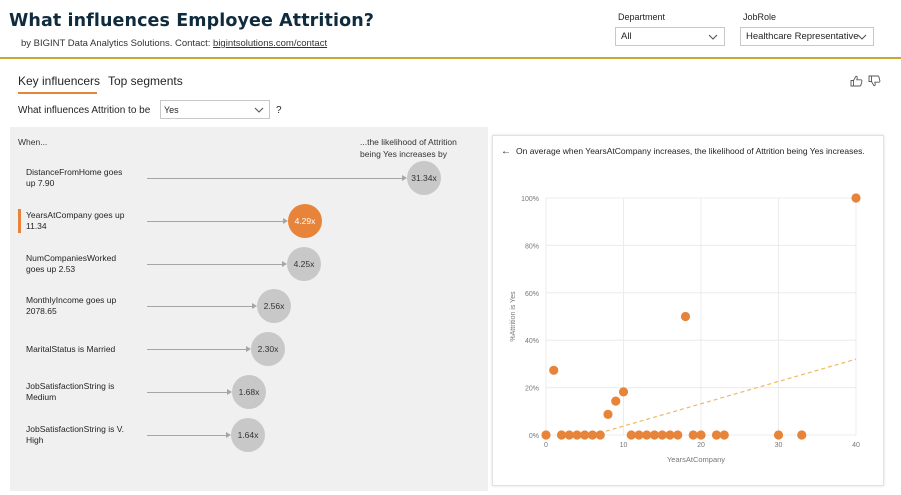 The width and height of the screenshot is (901, 495). What do you see at coordinates (305, 220) in the screenshot?
I see `influencer-factor-bubble: 4.29x` at bounding box center [305, 220].